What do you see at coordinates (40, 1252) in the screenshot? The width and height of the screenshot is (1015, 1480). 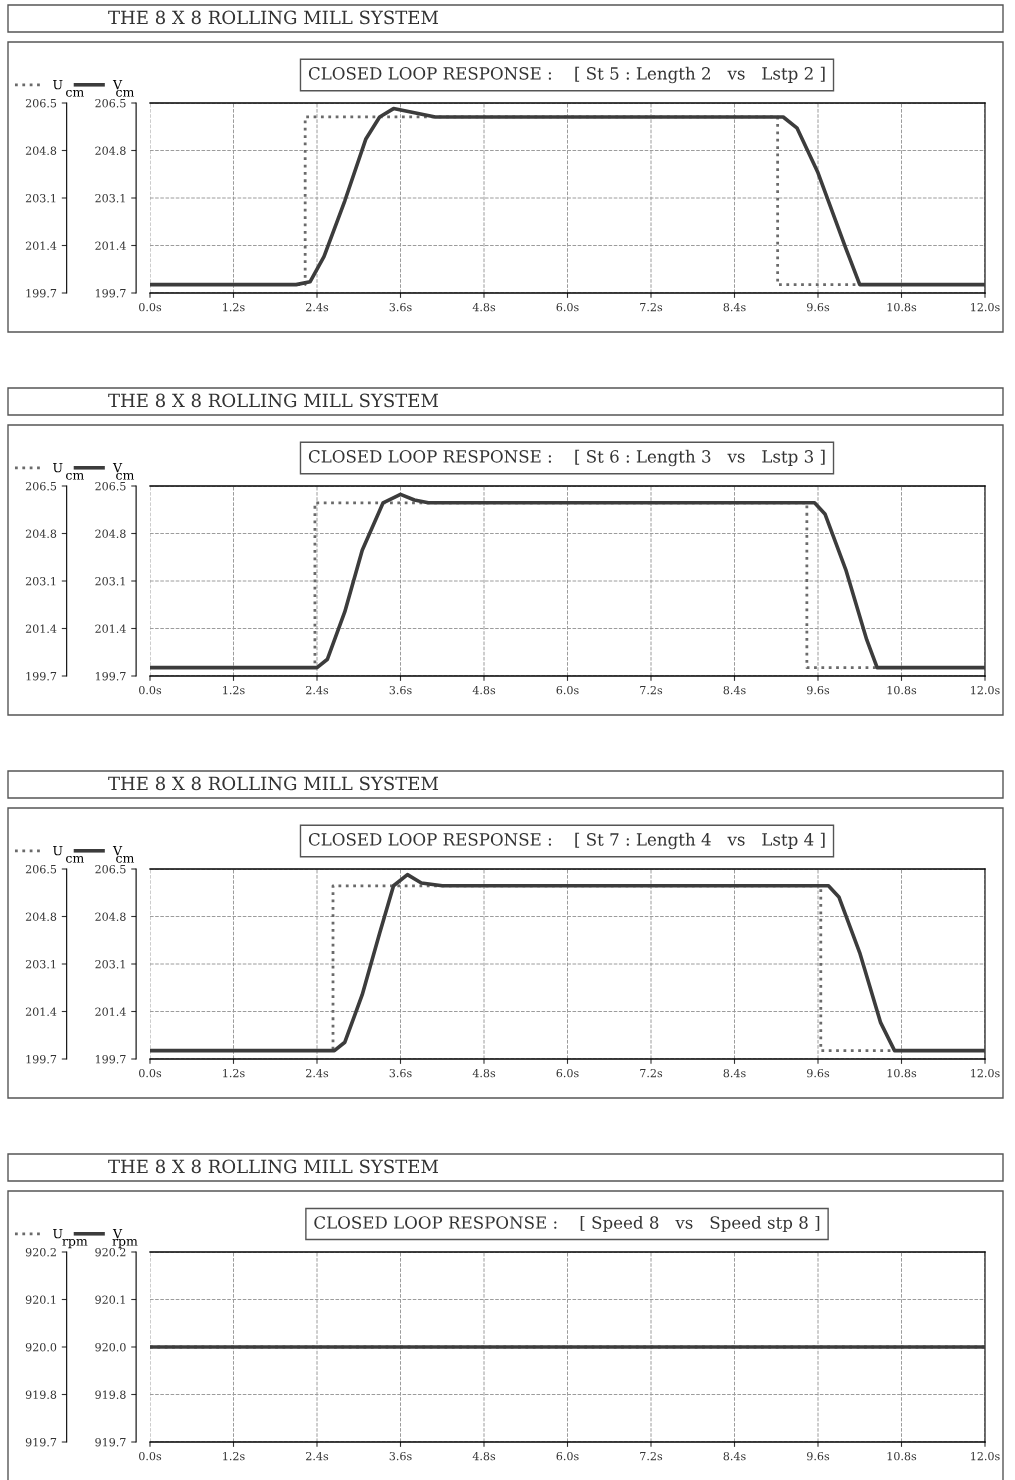 I see `y-tick-label: 920.2` at bounding box center [40, 1252].